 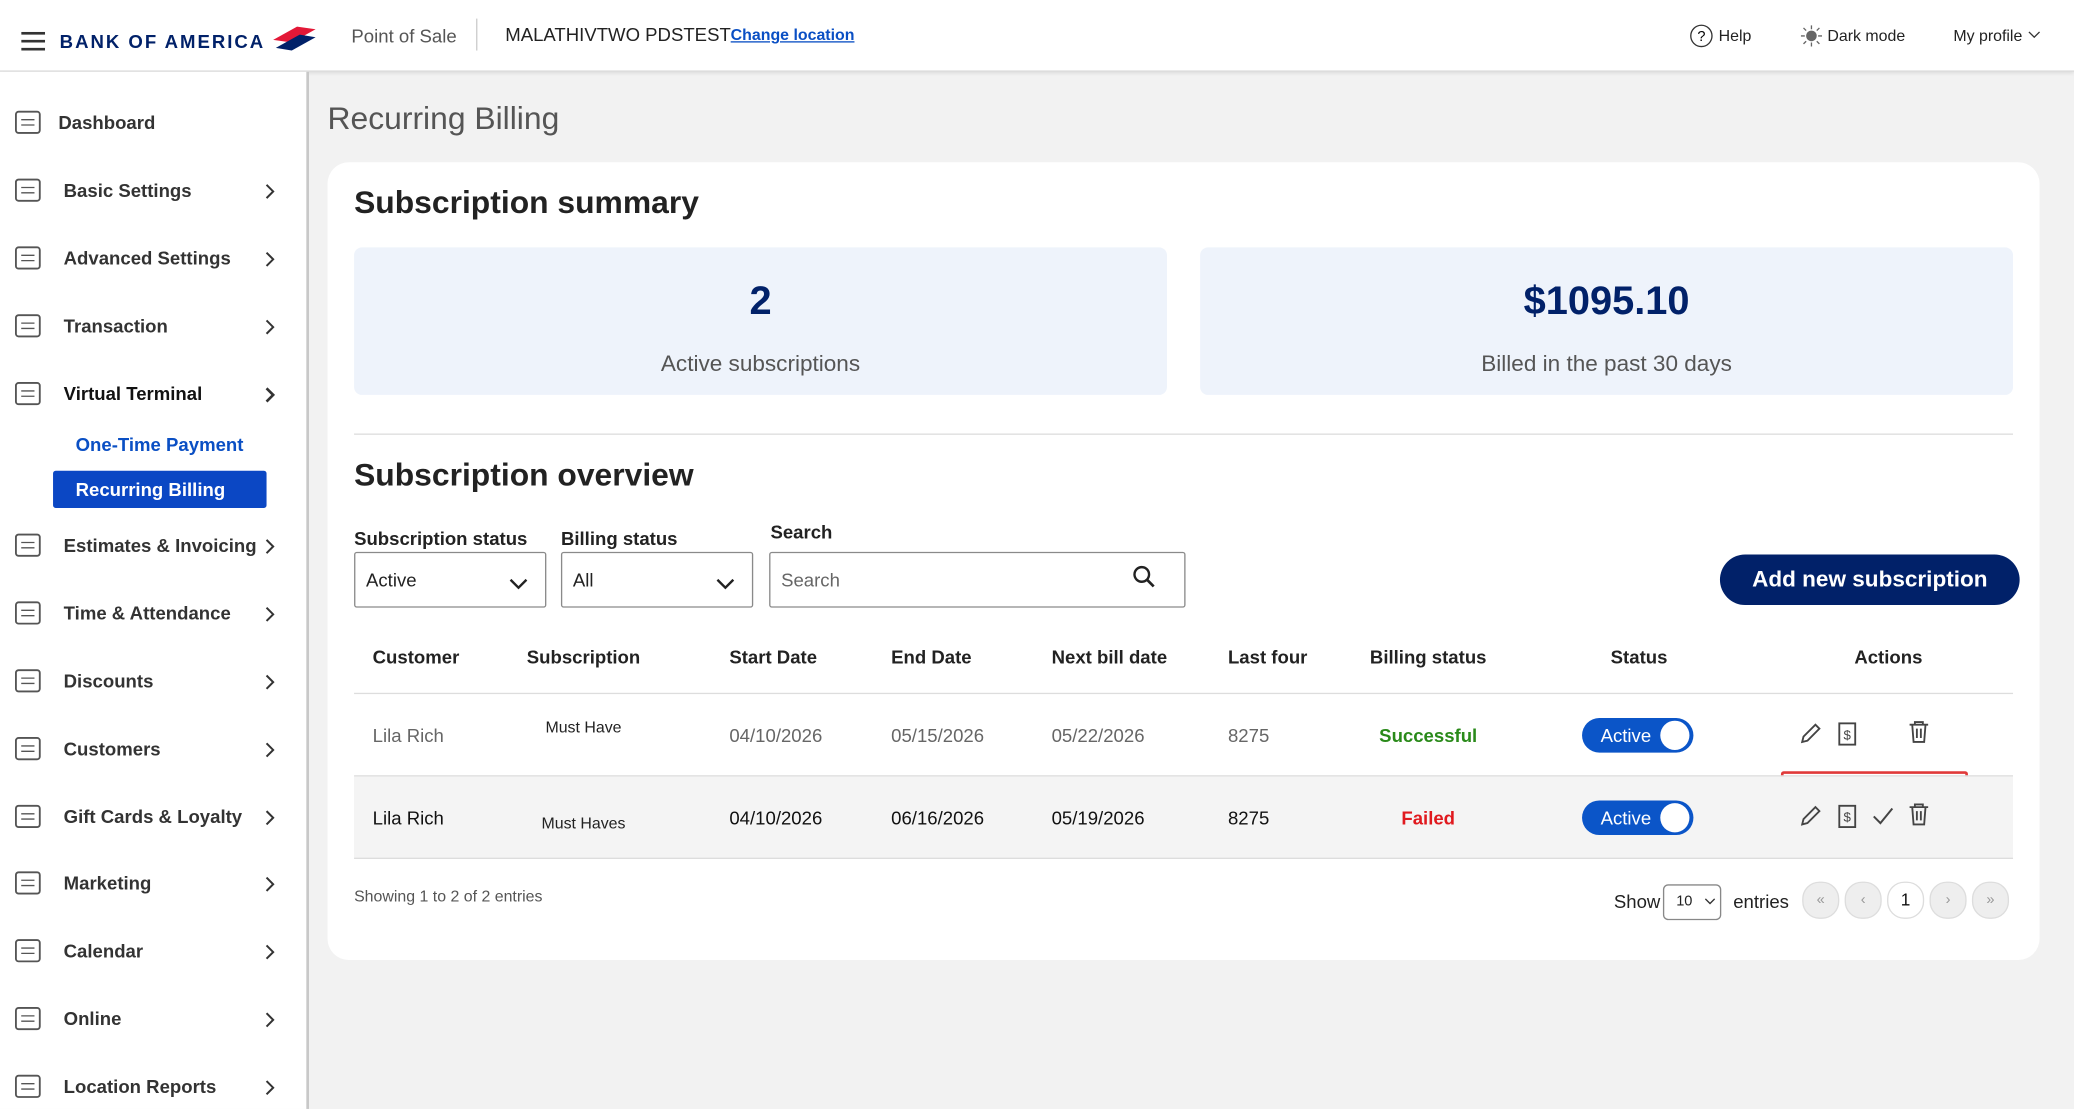 What do you see at coordinates (1906, 900) in the screenshot?
I see `page-button: 1` at bounding box center [1906, 900].